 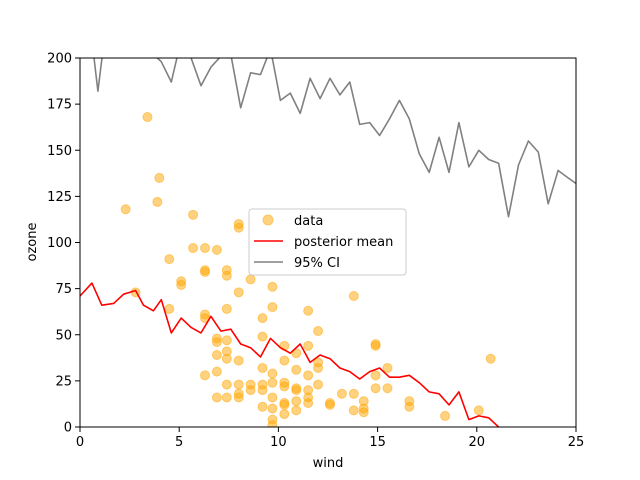 I want to click on x-axis-label: wind, so click(x=328, y=463).